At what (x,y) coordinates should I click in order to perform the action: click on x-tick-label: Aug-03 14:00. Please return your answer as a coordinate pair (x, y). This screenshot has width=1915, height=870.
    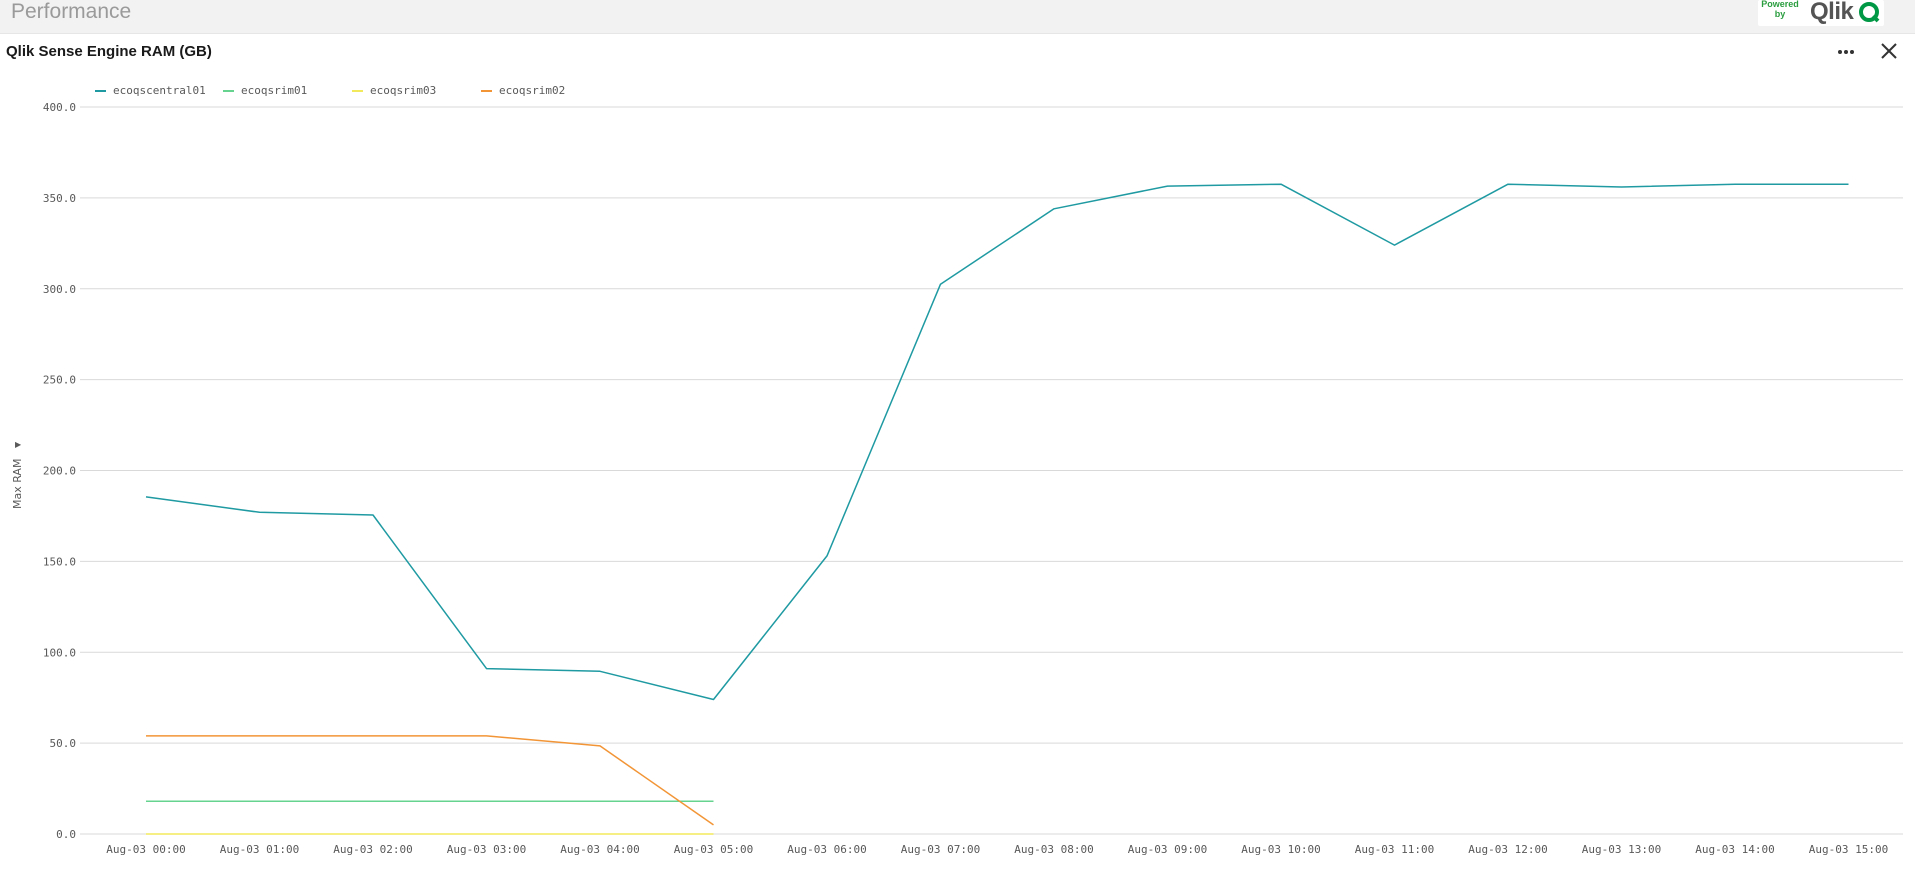
    Looking at the image, I should click on (1734, 849).